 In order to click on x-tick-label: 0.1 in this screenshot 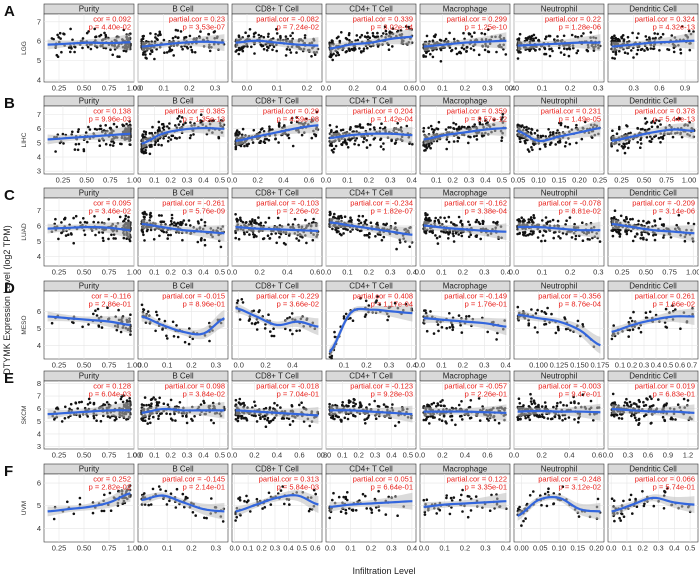, I will do `click(167, 365)`.